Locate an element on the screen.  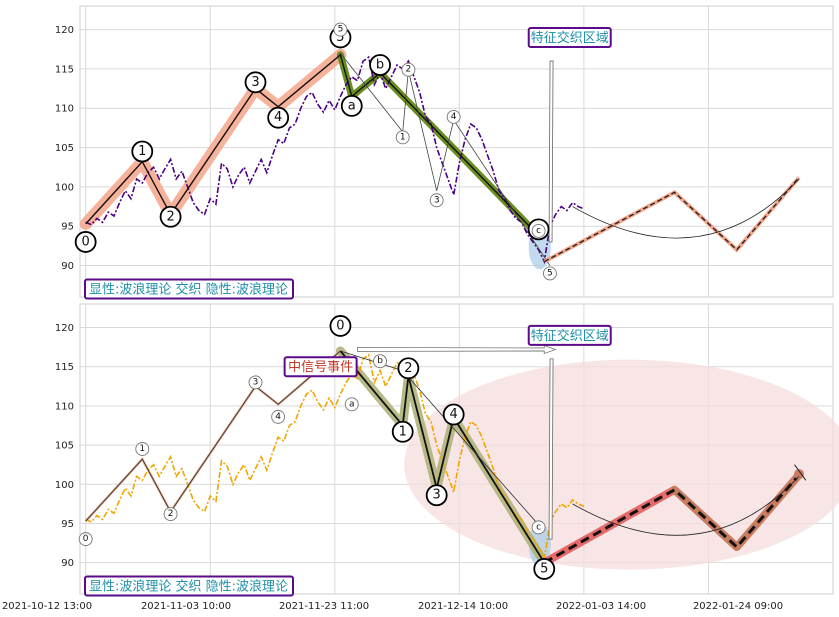
x-tick-label: 2022-01-24 09:00 is located at coordinates (738, 606).